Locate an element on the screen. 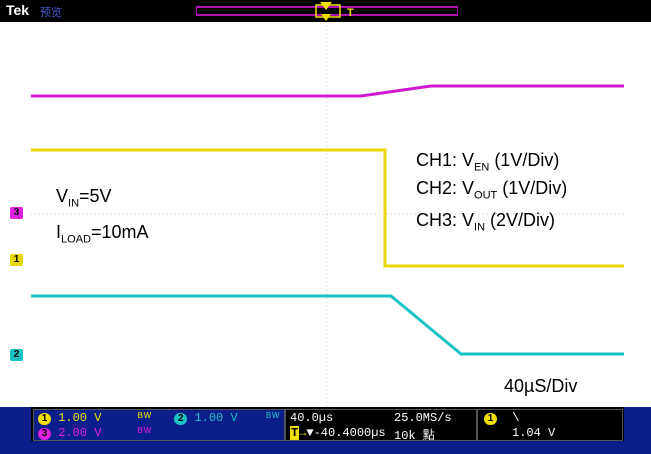 The image size is (651, 454). ch2-scale: 1.00 V is located at coordinates (216, 418).